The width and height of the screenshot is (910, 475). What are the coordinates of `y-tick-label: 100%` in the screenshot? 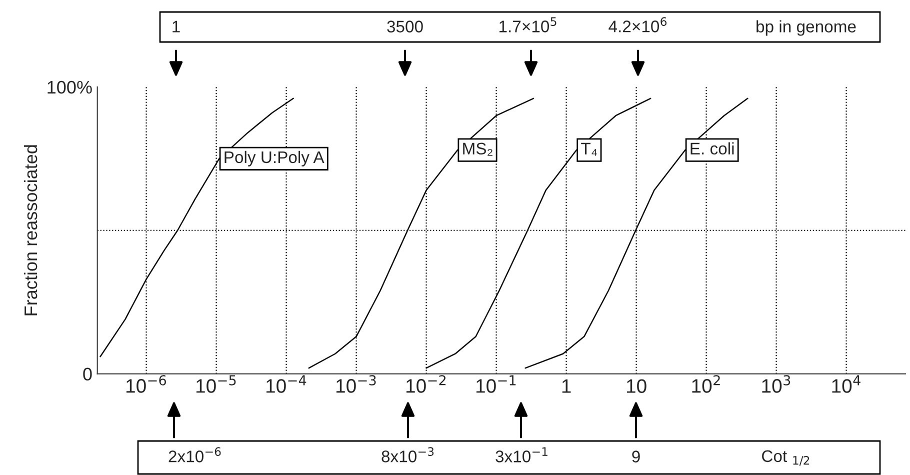 It's located at (70, 87).